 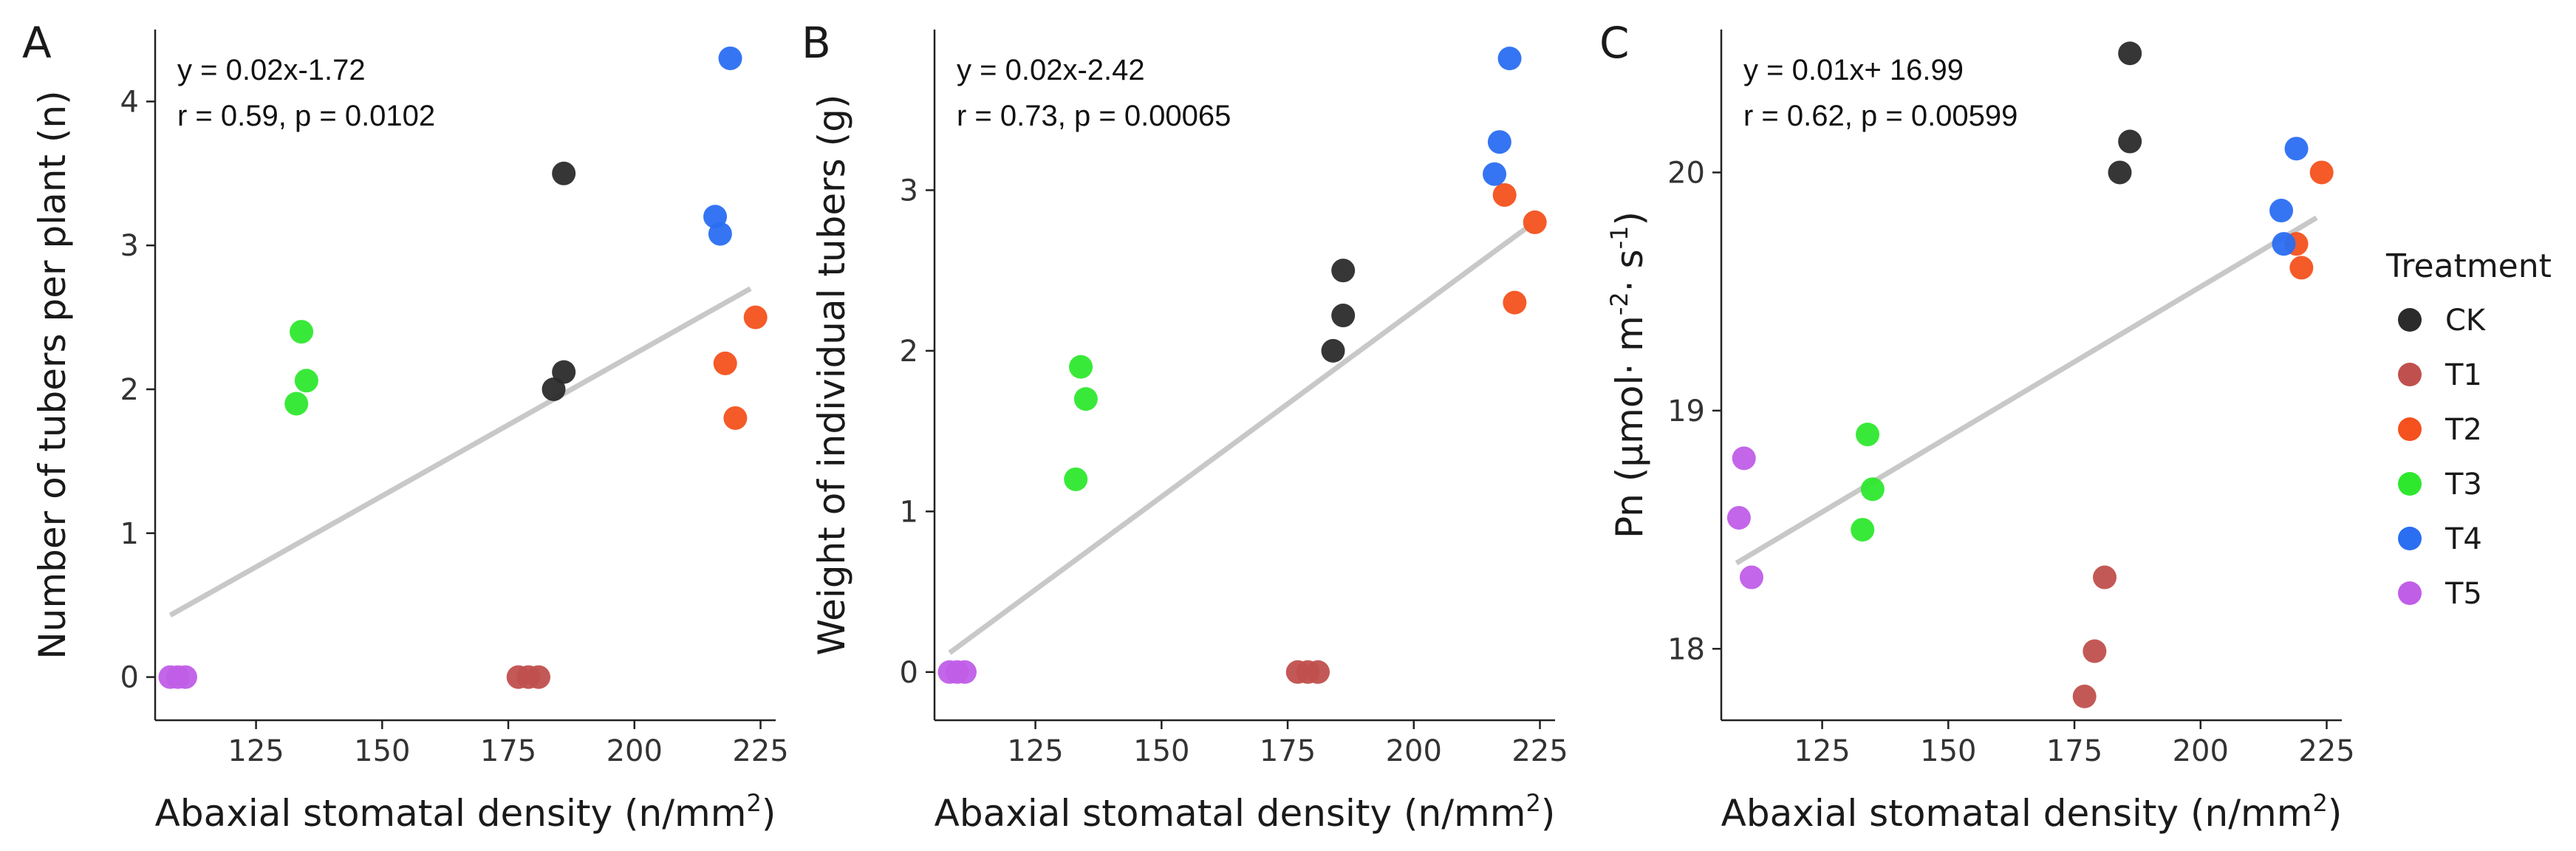 What do you see at coordinates (1094, 116) in the screenshot?
I see `regression-stats: r = 0.73, p = 0.00065` at bounding box center [1094, 116].